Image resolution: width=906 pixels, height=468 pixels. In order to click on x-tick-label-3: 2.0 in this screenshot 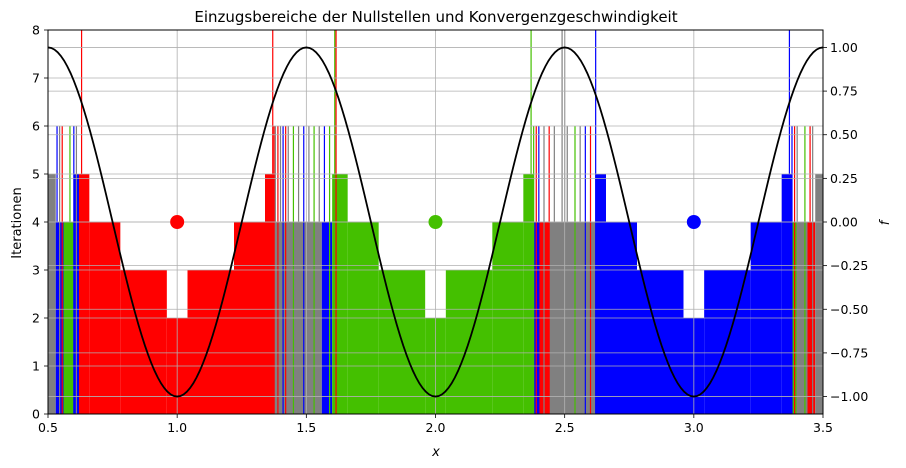, I will do `click(436, 427)`.